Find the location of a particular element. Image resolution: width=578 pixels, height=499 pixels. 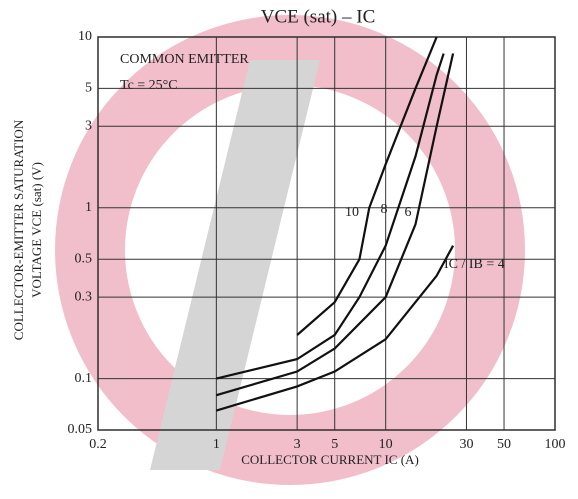

y-tick-label: 1 is located at coordinates (88, 207).